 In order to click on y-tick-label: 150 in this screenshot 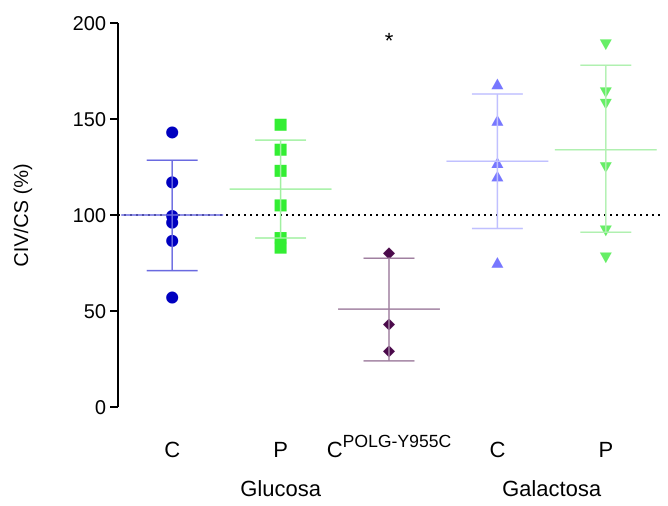, I will do `click(89, 120)`.